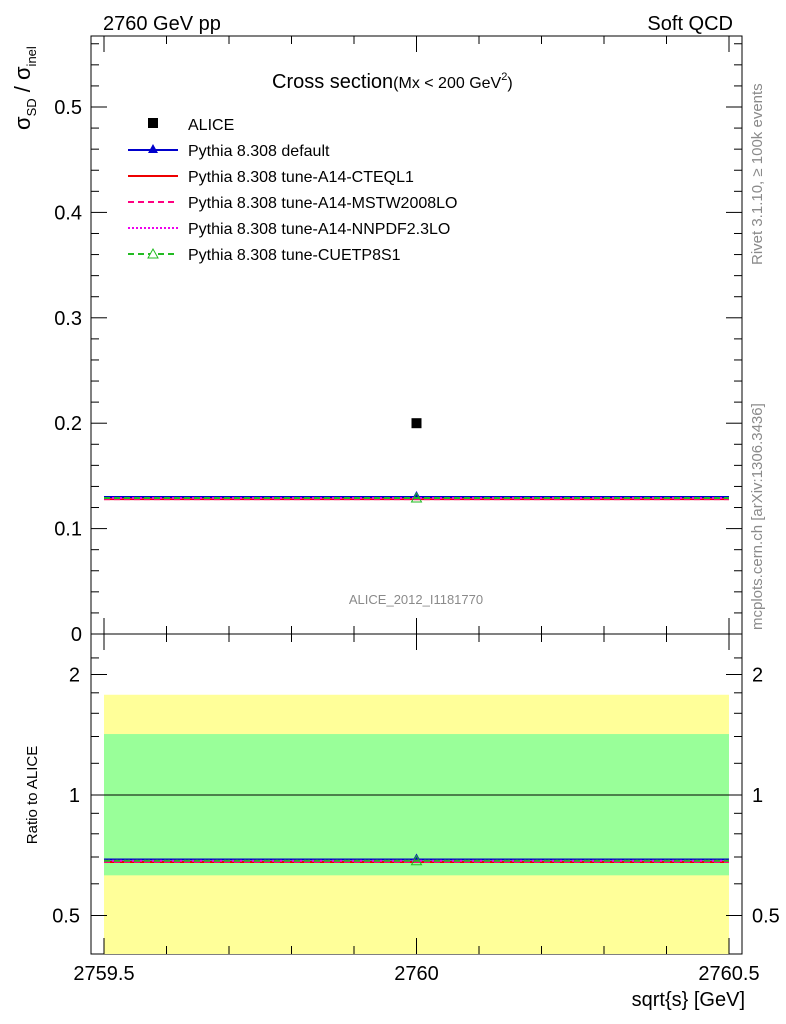  I want to click on header-left: 2760 GeV pp, so click(162, 24).